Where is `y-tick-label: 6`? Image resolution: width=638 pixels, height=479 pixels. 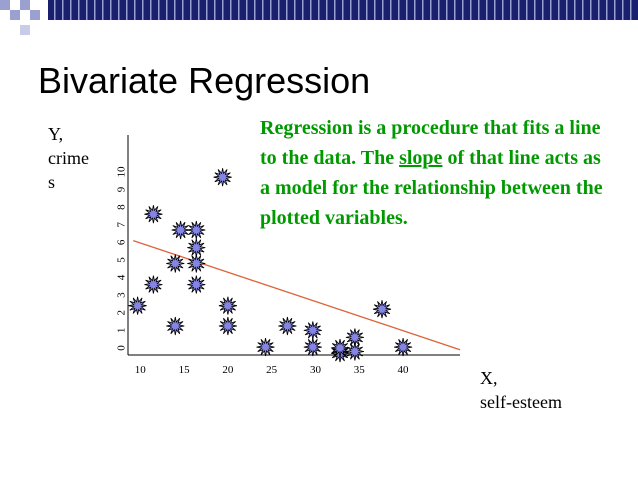 y-tick-label: 6 is located at coordinates (122, 242).